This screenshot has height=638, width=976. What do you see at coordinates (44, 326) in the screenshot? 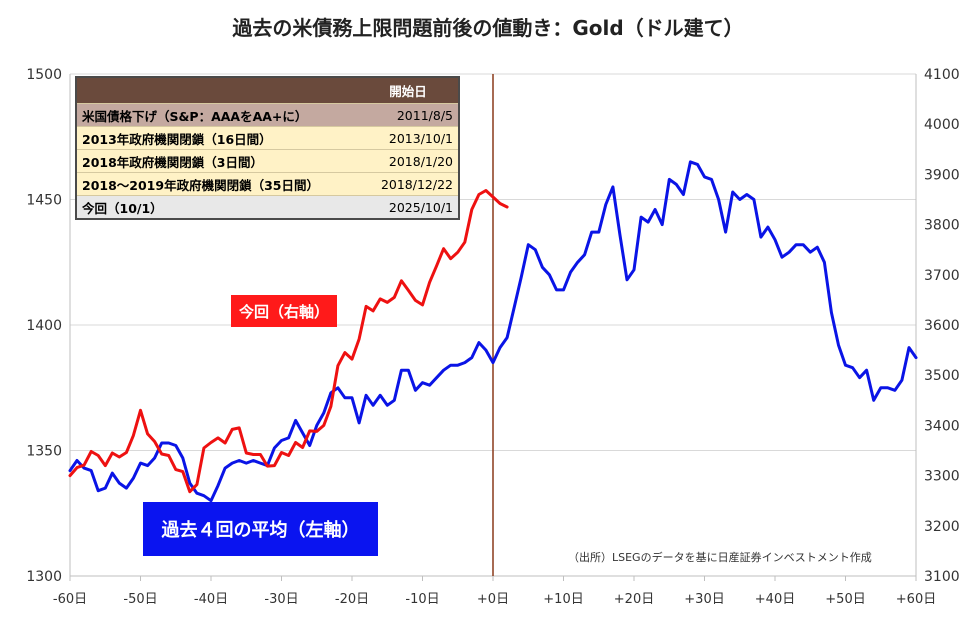
I see `y-left-tick-label: 1400` at bounding box center [44, 326].